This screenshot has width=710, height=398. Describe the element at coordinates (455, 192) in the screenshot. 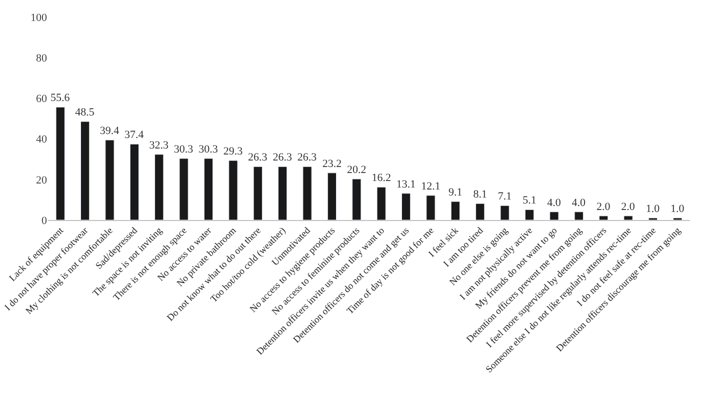

I see `data-label: 9.1` at that location.